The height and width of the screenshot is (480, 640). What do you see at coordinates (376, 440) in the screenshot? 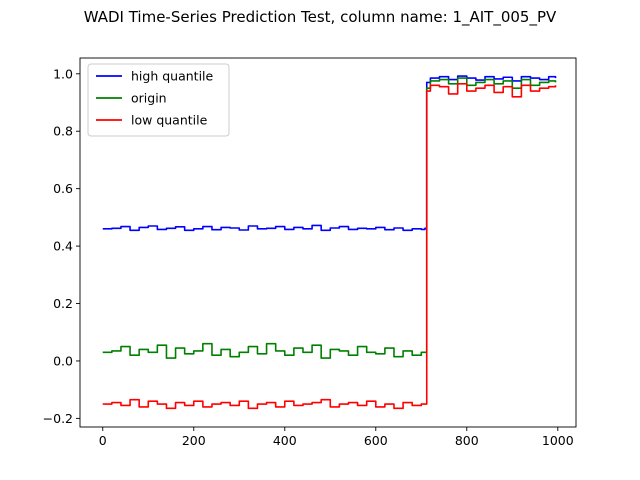
I see `x-tick-label: 600` at bounding box center [376, 440].